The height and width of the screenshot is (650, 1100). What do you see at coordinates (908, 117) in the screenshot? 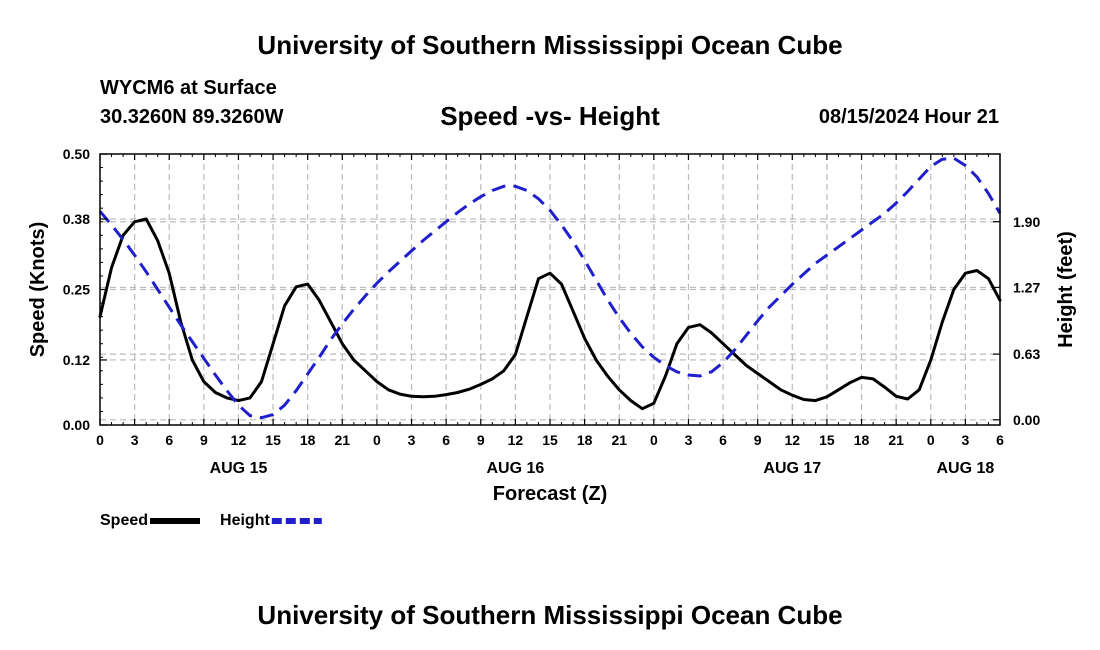
I see `forecast-datetime: 08/15/2024 Hour 21` at bounding box center [908, 117].